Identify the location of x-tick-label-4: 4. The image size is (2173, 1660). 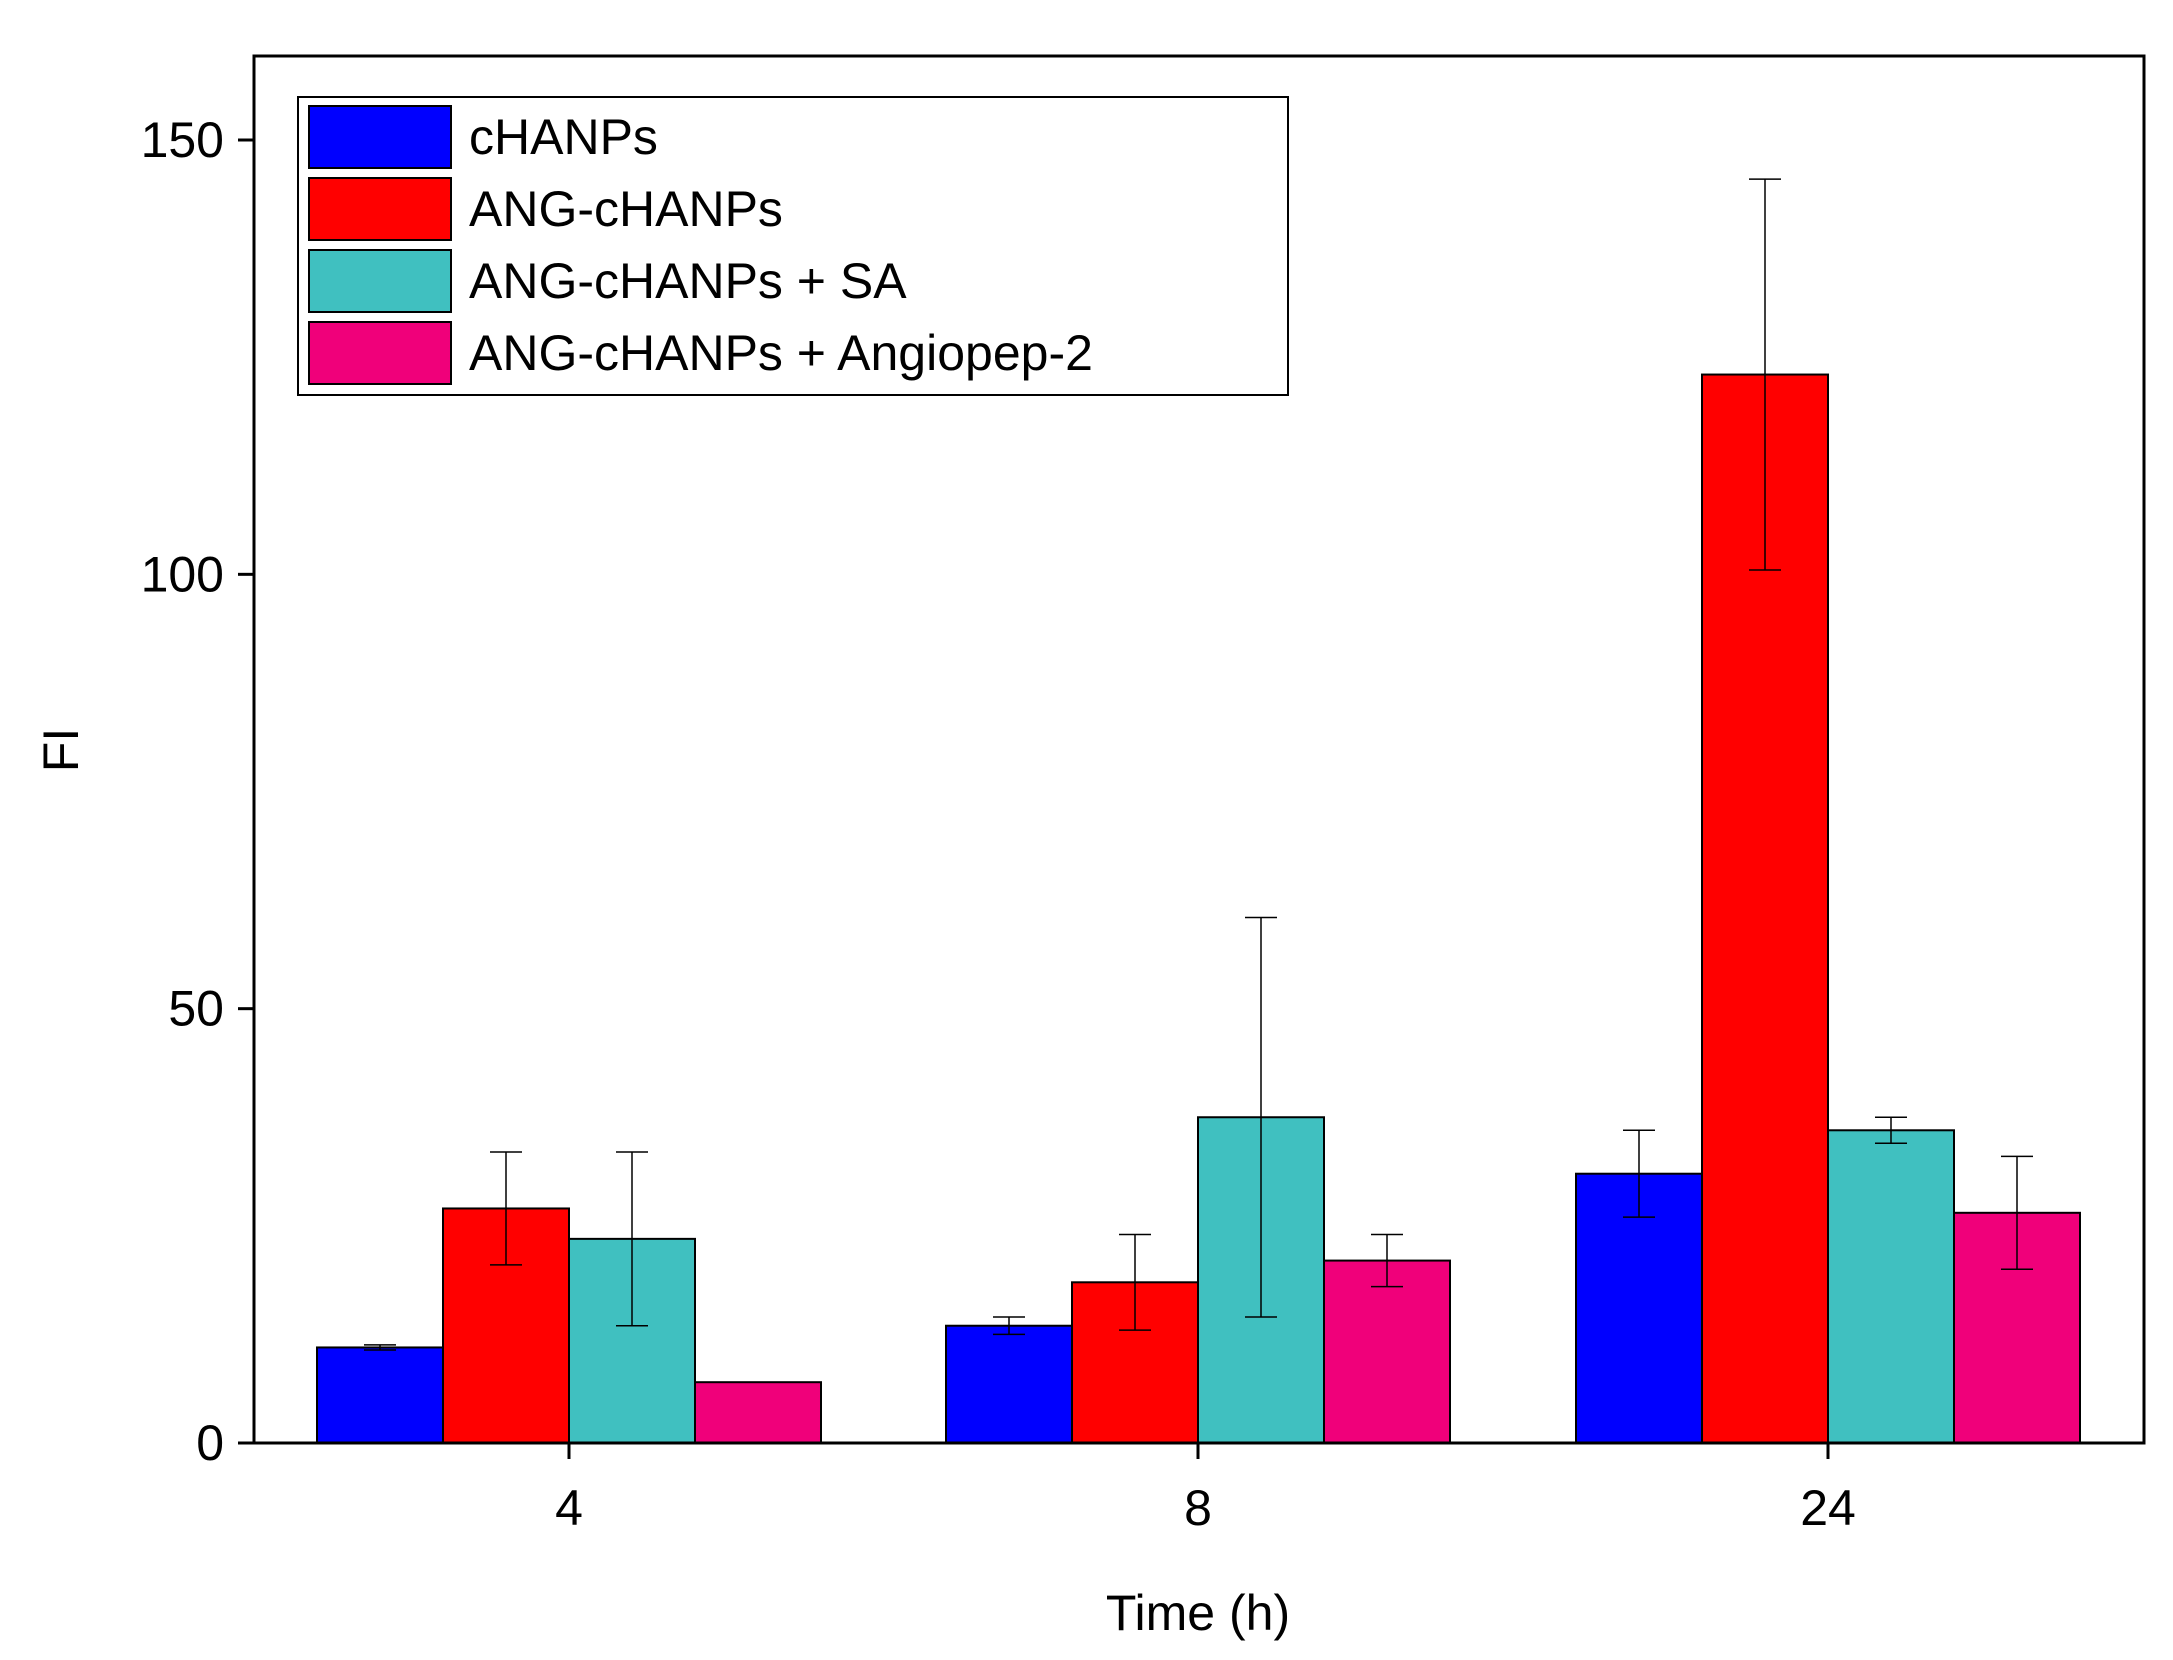
(569, 1508).